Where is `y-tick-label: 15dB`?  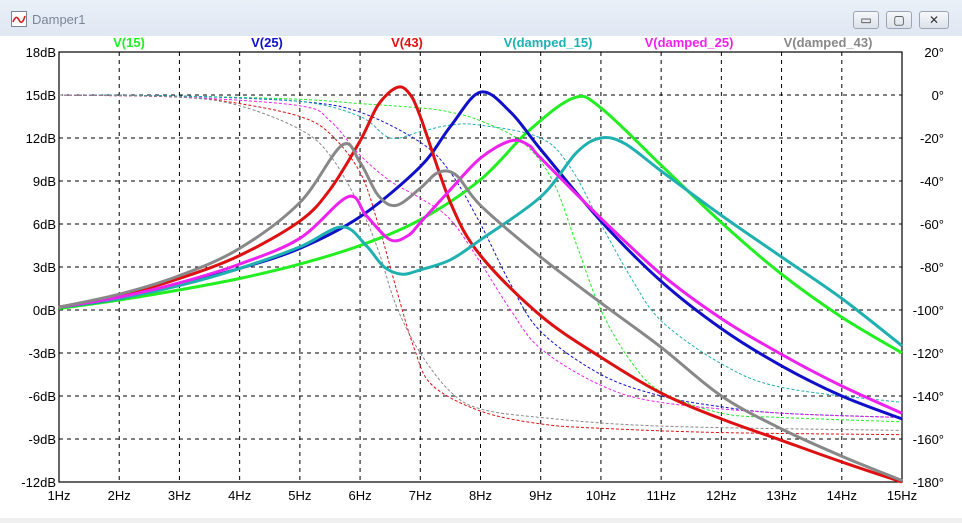 y-tick-label: 15dB is located at coordinates (41, 95).